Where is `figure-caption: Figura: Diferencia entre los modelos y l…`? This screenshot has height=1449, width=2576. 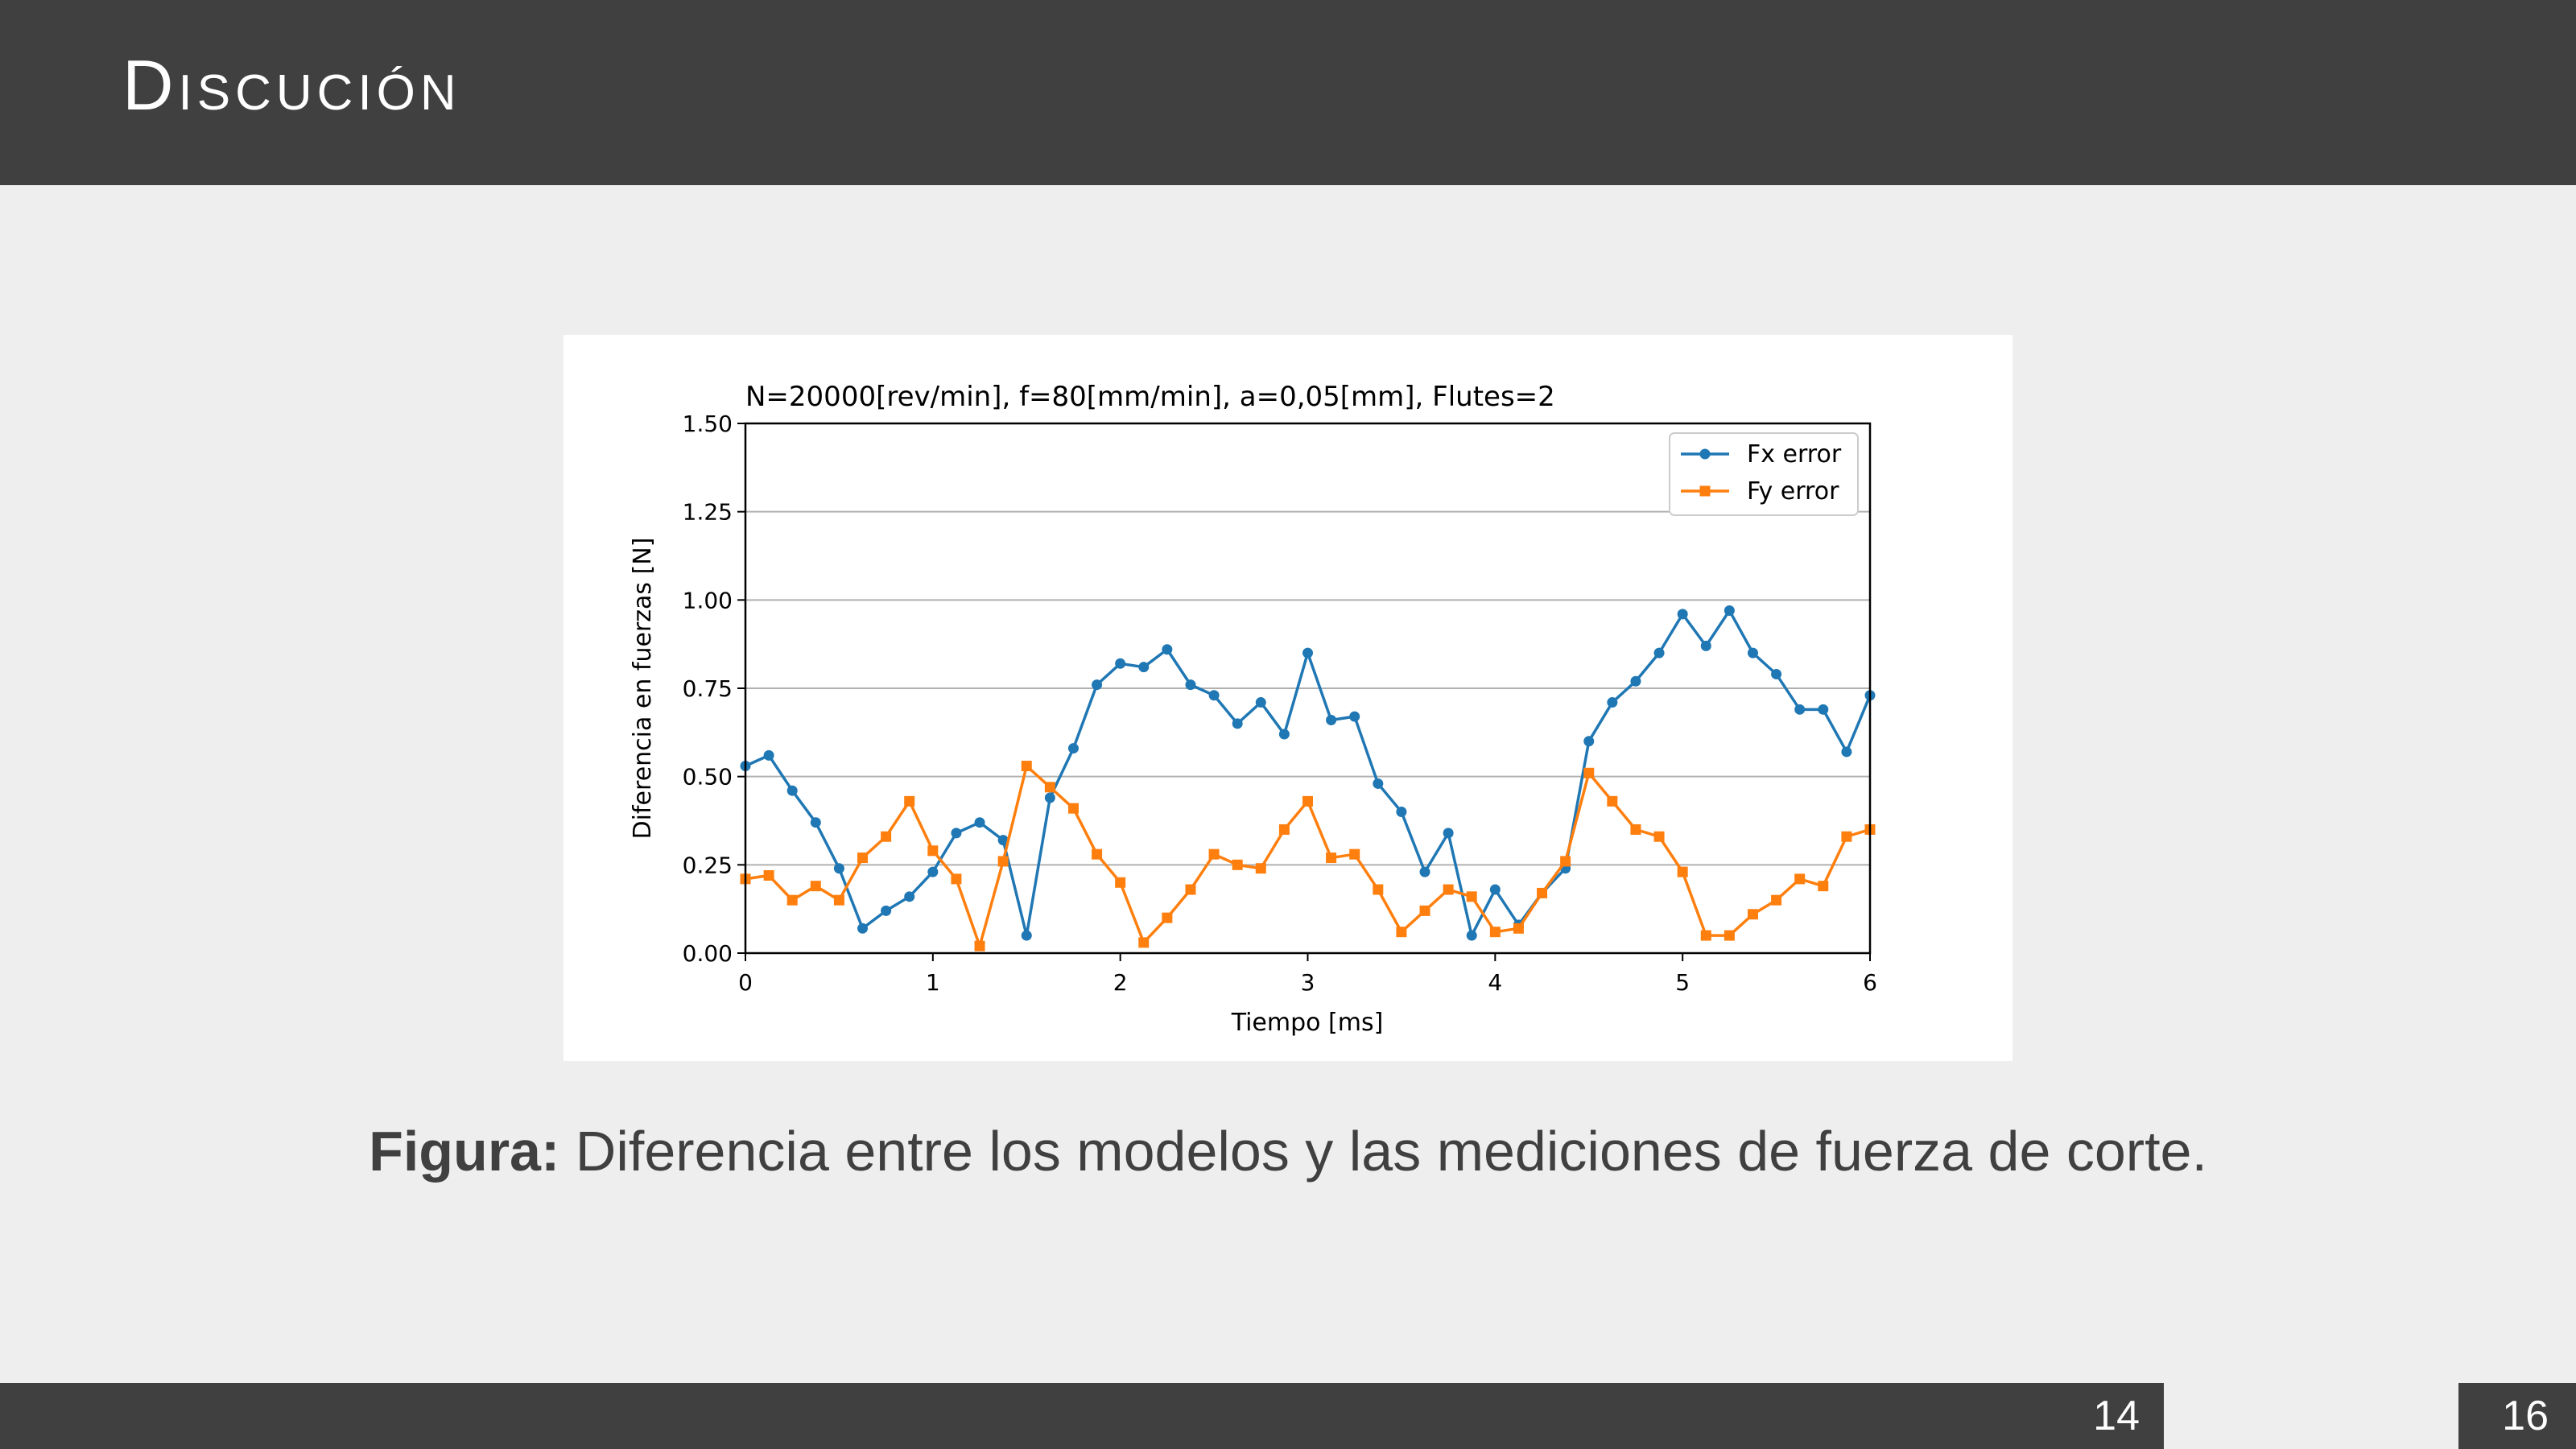 figure-caption: Figura: Diferencia entre los modelos y l… is located at coordinates (1288, 1151).